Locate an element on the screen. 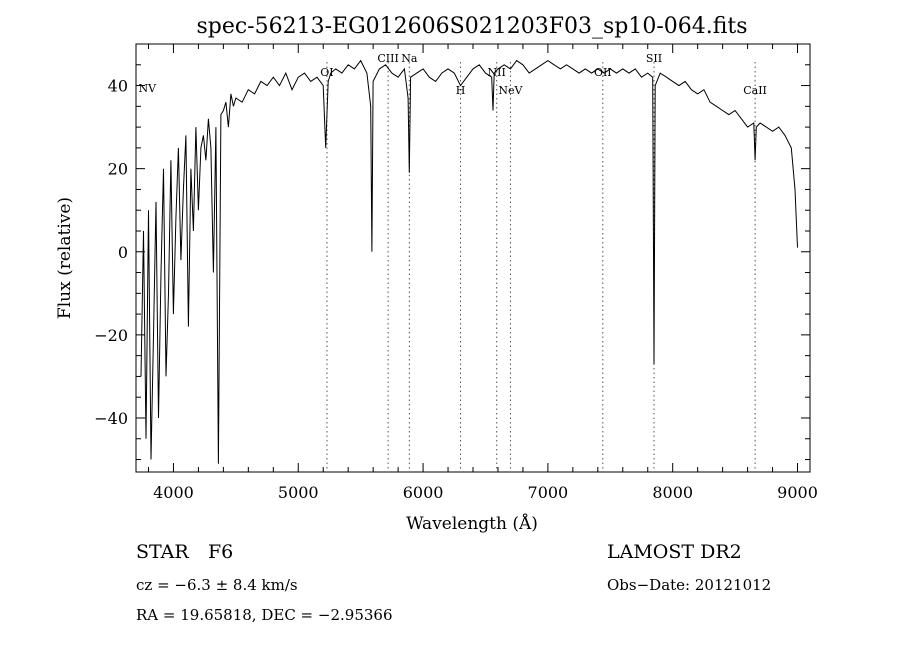 Image resolution: width=900 pixels, height=650 pixels. y-axis-title: Flux (relative) is located at coordinates (65, 258).